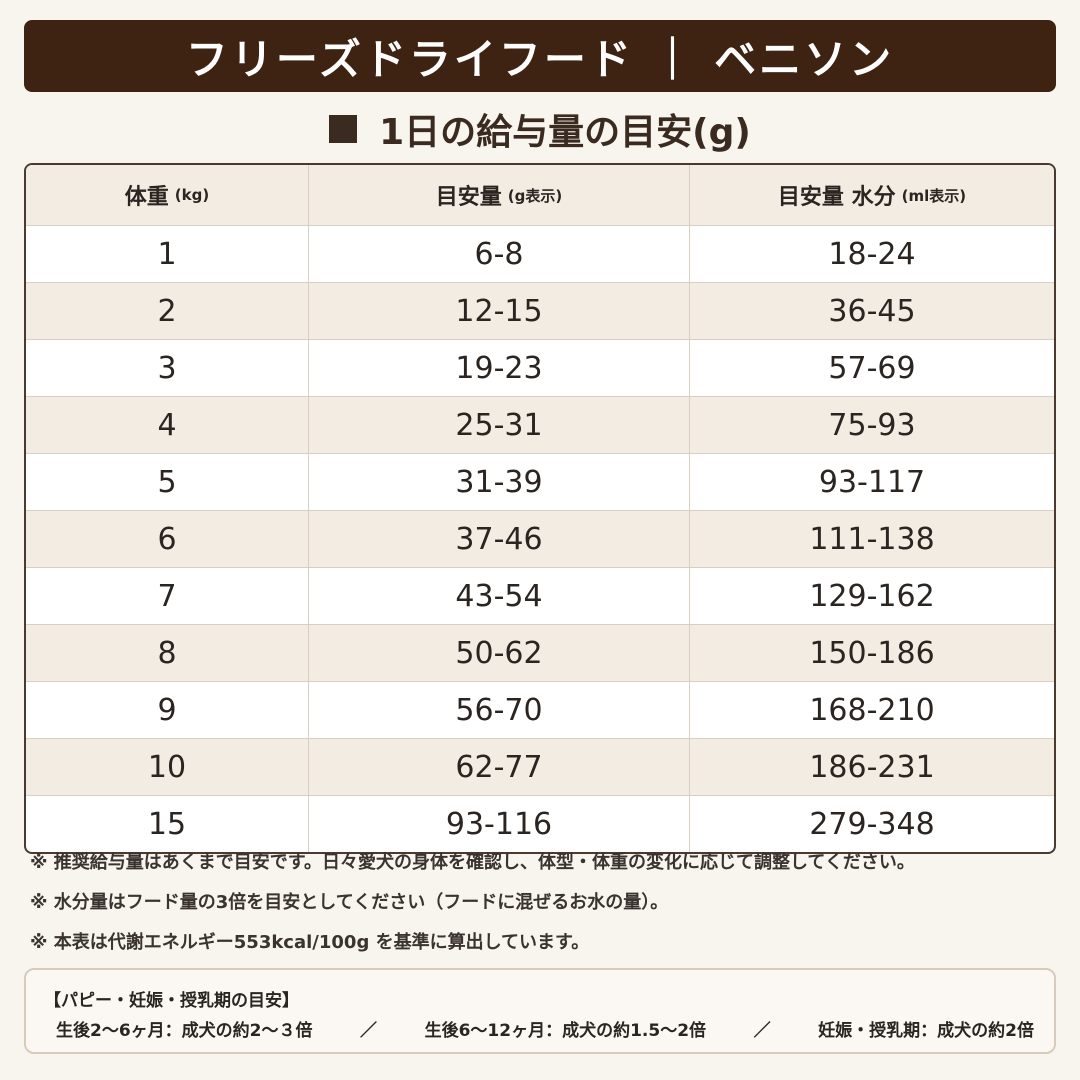 The width and height of the screenshot is (1080, 1080). I want to click on box-item: 妊娠・授乳期：成犬の約2倍, so click(926, 1031).